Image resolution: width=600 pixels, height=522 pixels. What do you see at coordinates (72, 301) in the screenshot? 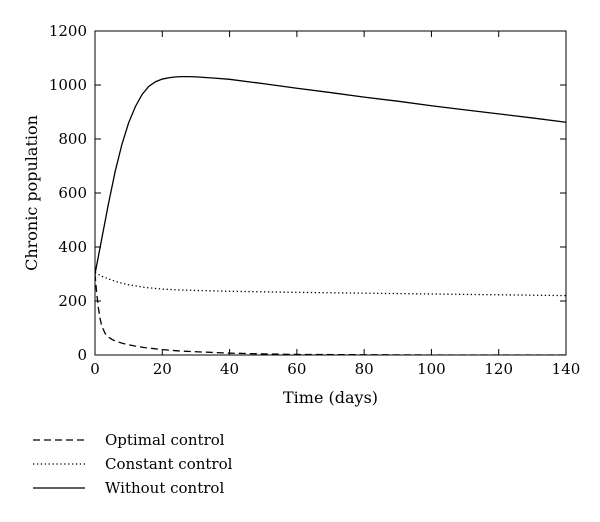
I see `y-tick-label: 200` at bounding box center [72, 301].